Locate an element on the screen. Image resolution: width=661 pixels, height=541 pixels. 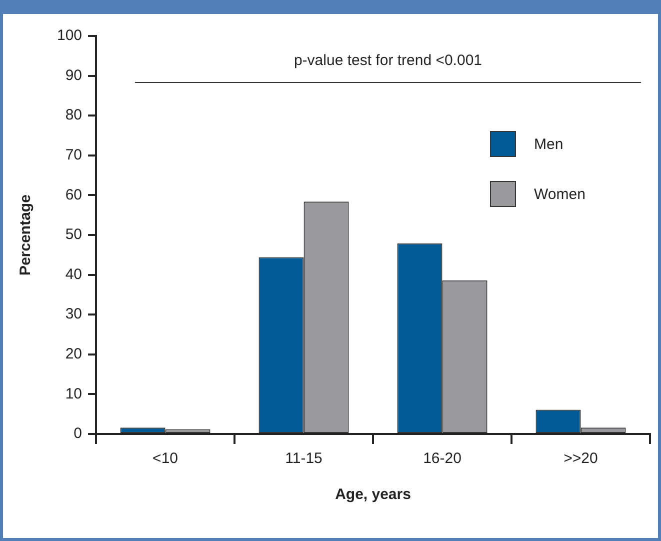
x-tick-label: 16-20 is located at coordinates (442, 459).